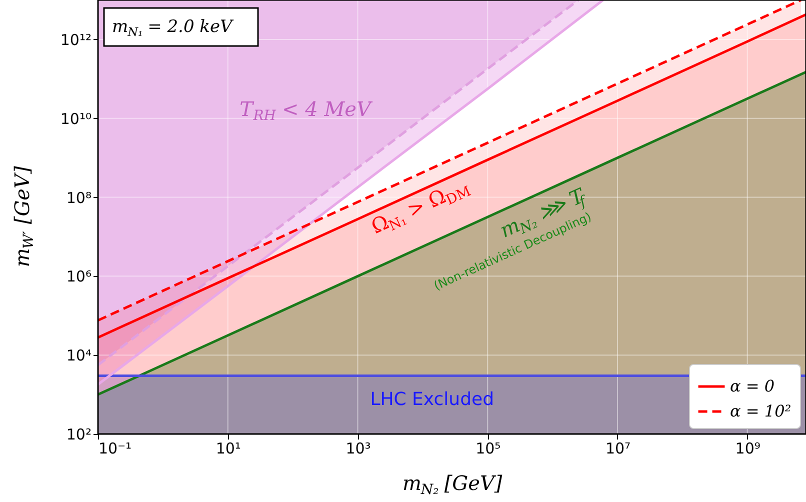 Image resolution: width=806 pixels, height=502 pixels. What do you see at coordinates (420, 211) in the screenshot?
I see `annotation: ΩN₁ > ΩDM` at bounding box center [420, 211].